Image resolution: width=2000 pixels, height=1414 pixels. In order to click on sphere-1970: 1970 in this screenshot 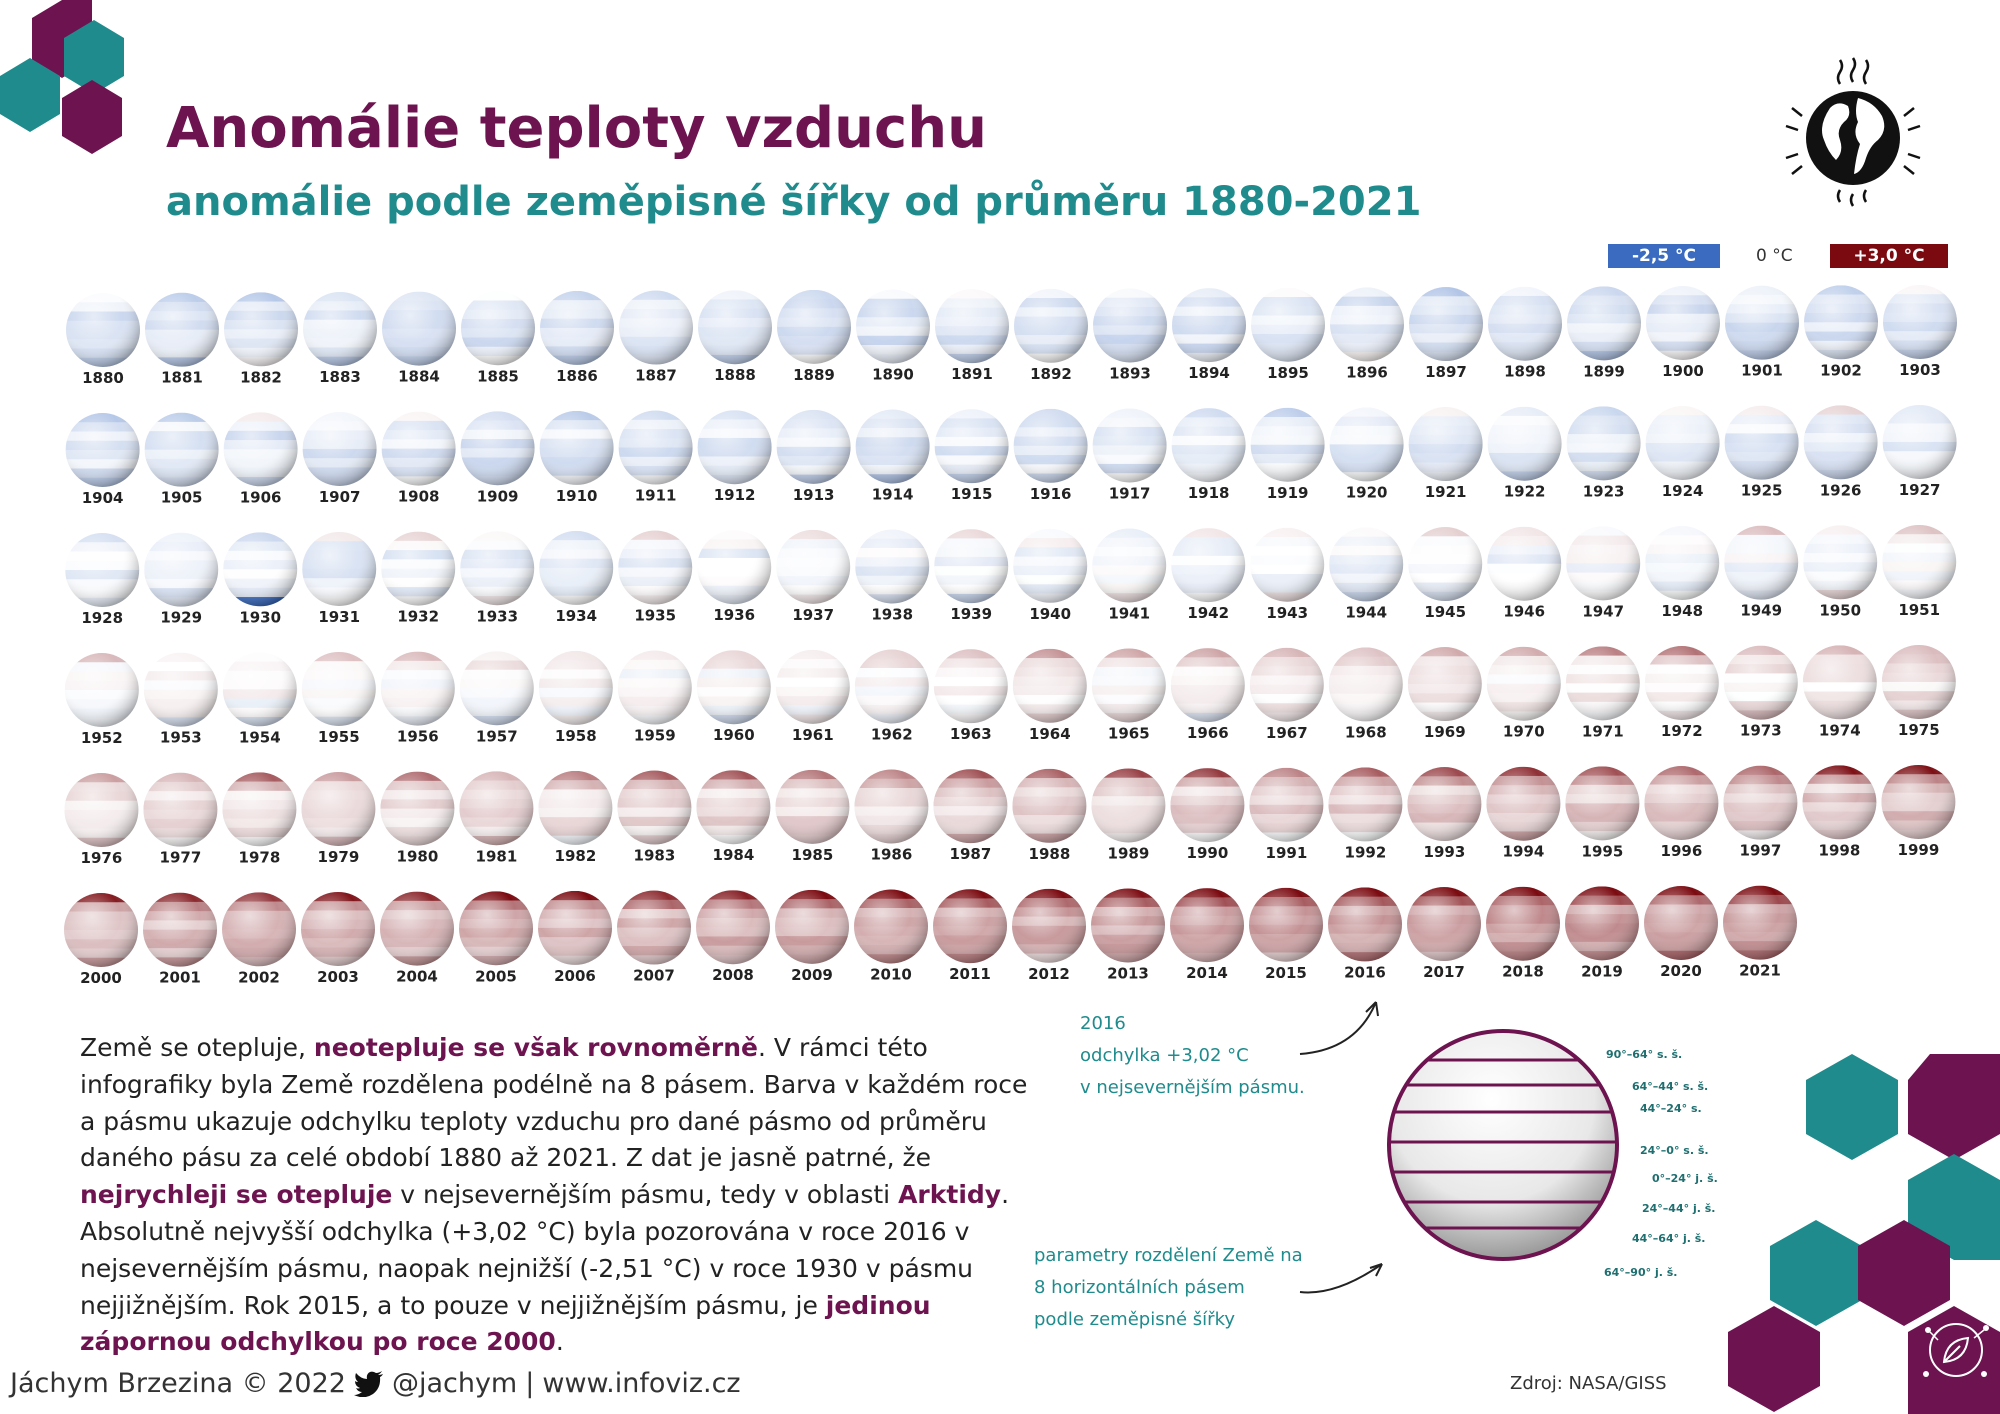, I will do `click(1523, 693)`.